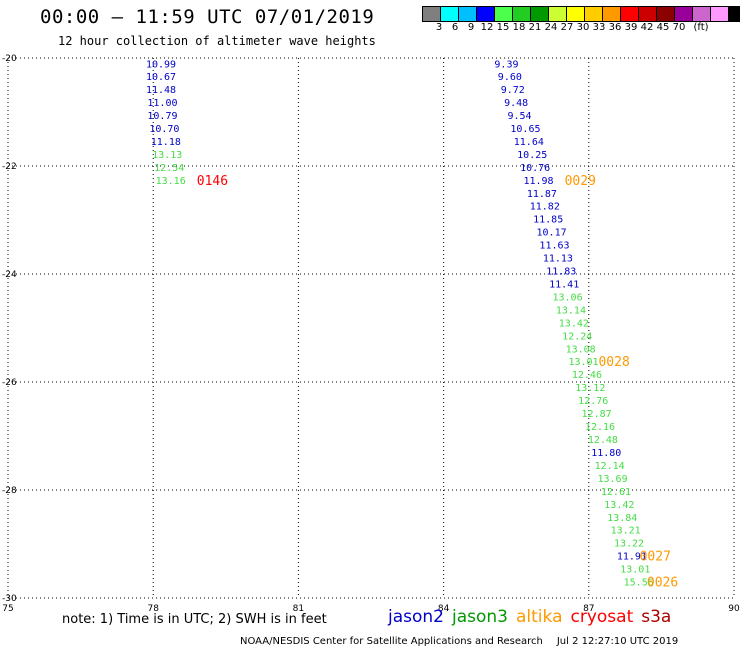  I want to click on wave-height-value: 10.67, so click(161, 77).